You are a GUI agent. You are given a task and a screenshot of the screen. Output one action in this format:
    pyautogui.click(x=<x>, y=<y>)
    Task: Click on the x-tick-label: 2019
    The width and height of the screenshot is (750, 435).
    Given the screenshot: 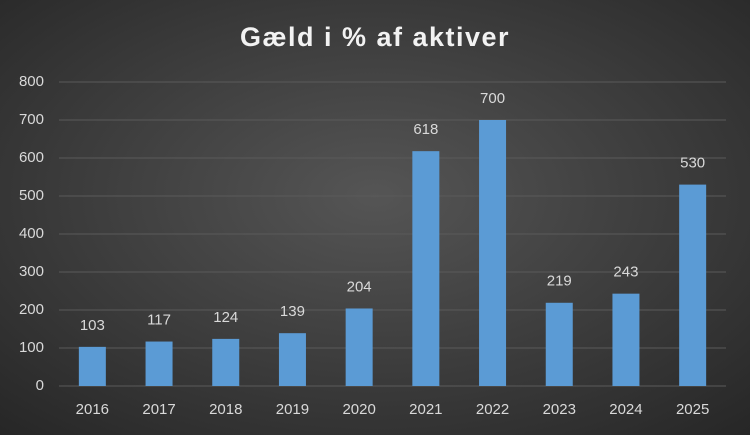 What is the action you would take?
    pyautogui.click(x=292, y=409)
    